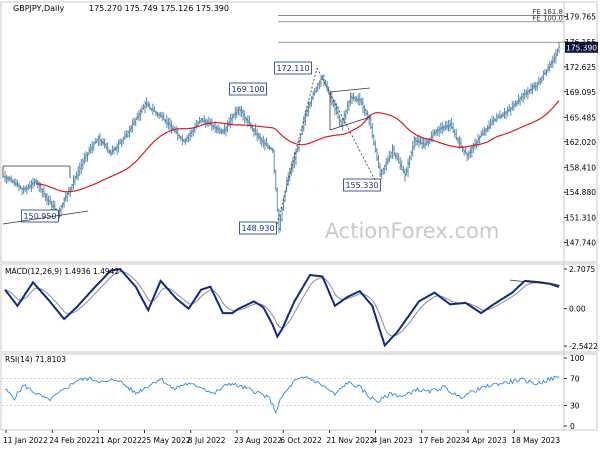 This screenshot has width=600, height=450. What do you see at coordinates (282, 303) in the screenshot?
I see `macd-signal-line` at bounding box center [282, 303].